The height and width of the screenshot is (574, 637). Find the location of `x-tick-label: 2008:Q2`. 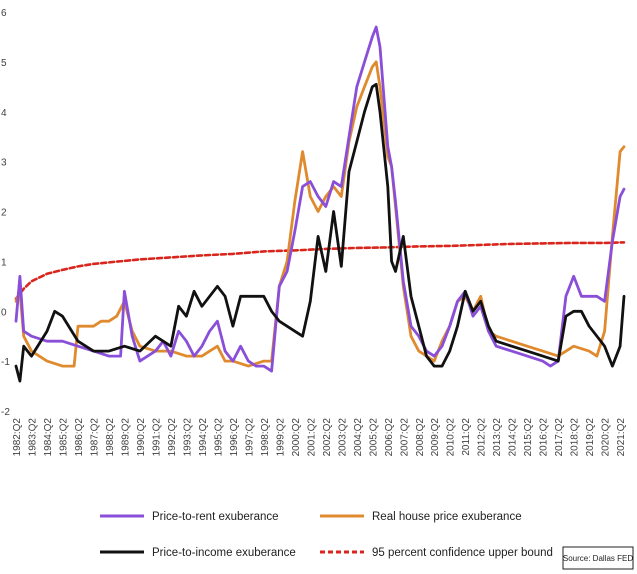

x-tick-label: 2008:Q2 is located at coordinates (420, 437).